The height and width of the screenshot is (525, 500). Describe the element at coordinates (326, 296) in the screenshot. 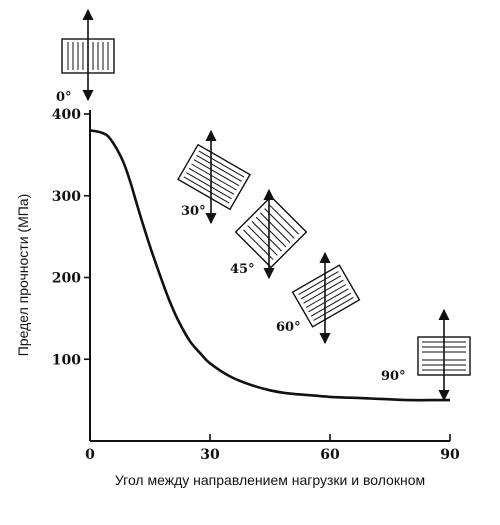

I see `specimen-60deg` at that location.